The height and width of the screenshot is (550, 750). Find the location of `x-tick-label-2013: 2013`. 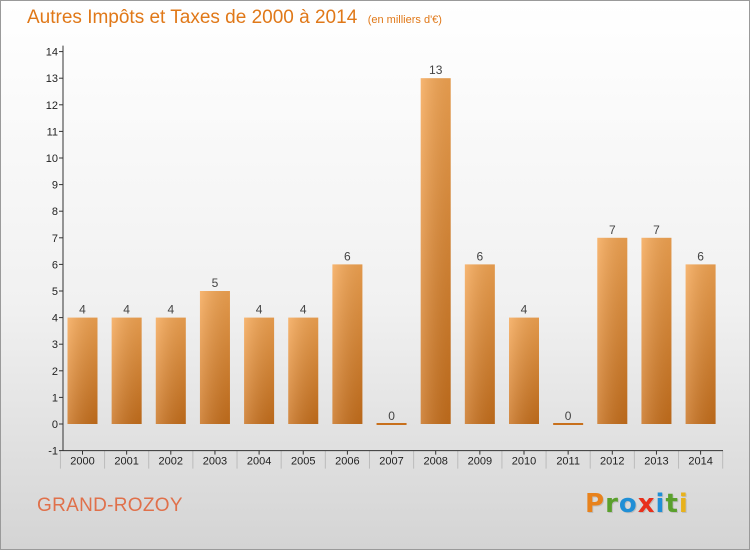

x-tick-label-2013: 2013 is located at coordinates (656, 462).